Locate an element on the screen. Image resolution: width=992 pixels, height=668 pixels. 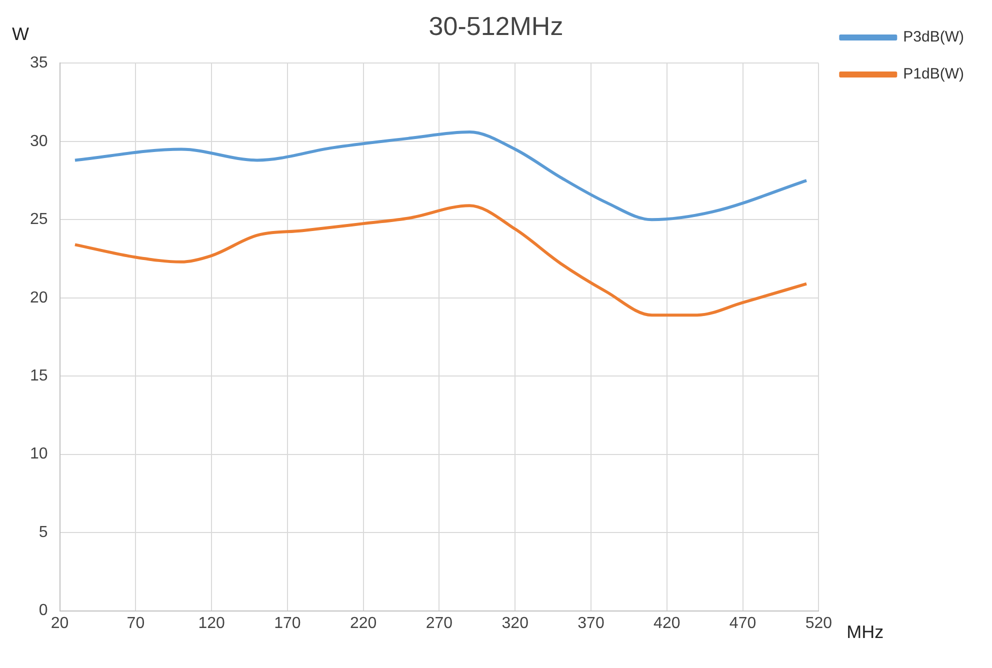
y-tick-label: 15 is located at coordinates (39, 376).